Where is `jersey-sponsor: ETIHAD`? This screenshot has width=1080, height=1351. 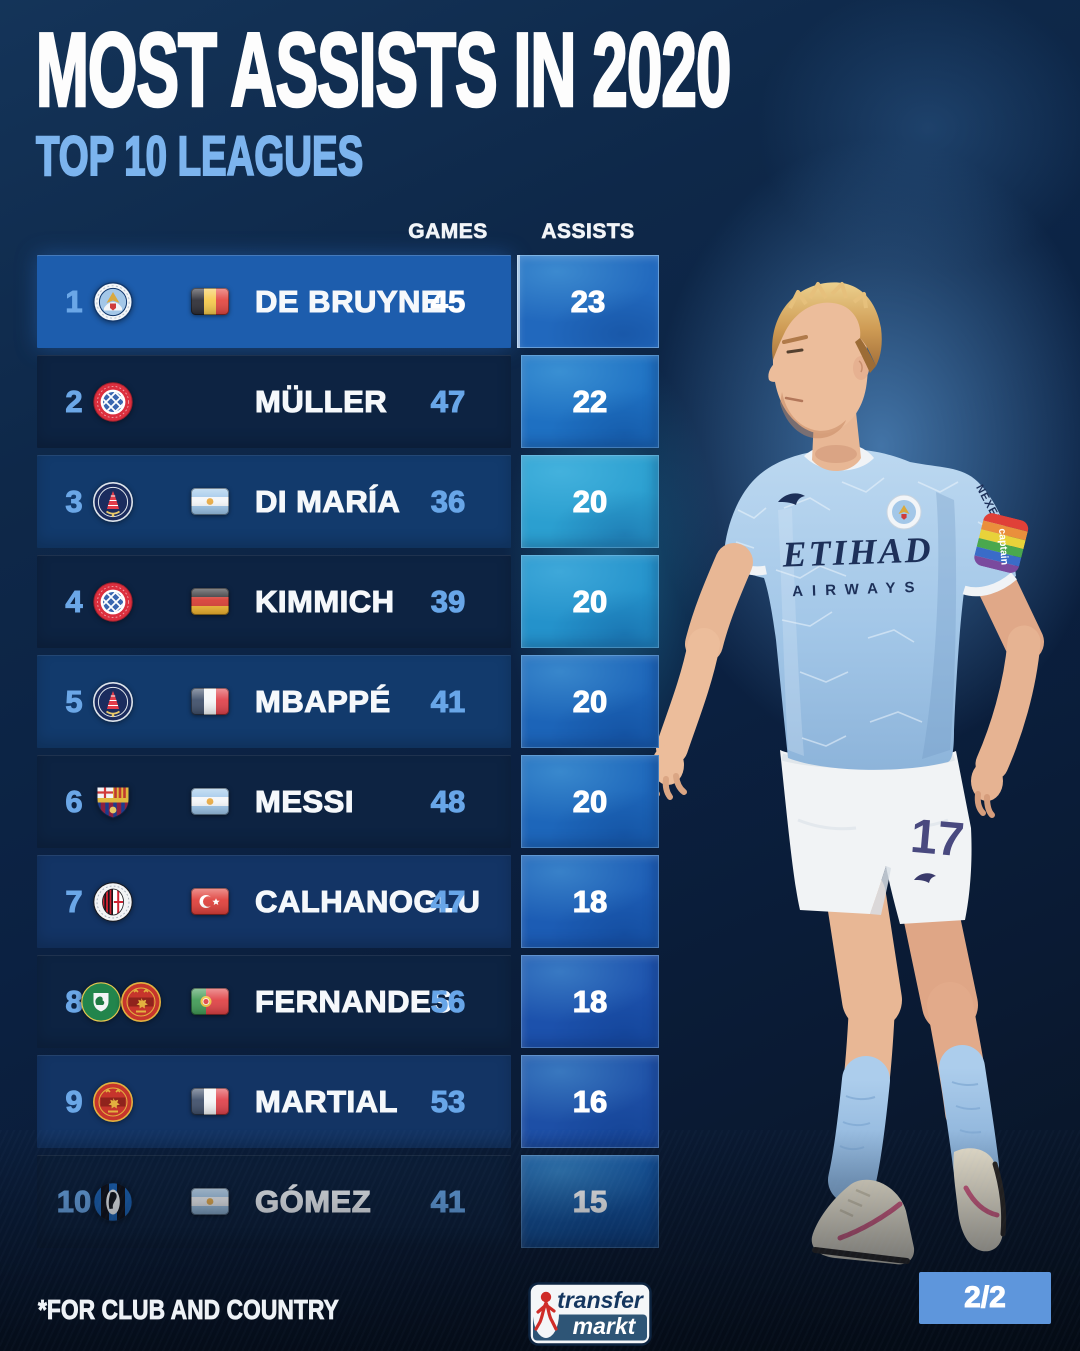 jersey-sponsor: ETIHAD is located at coordinates (857, 551).